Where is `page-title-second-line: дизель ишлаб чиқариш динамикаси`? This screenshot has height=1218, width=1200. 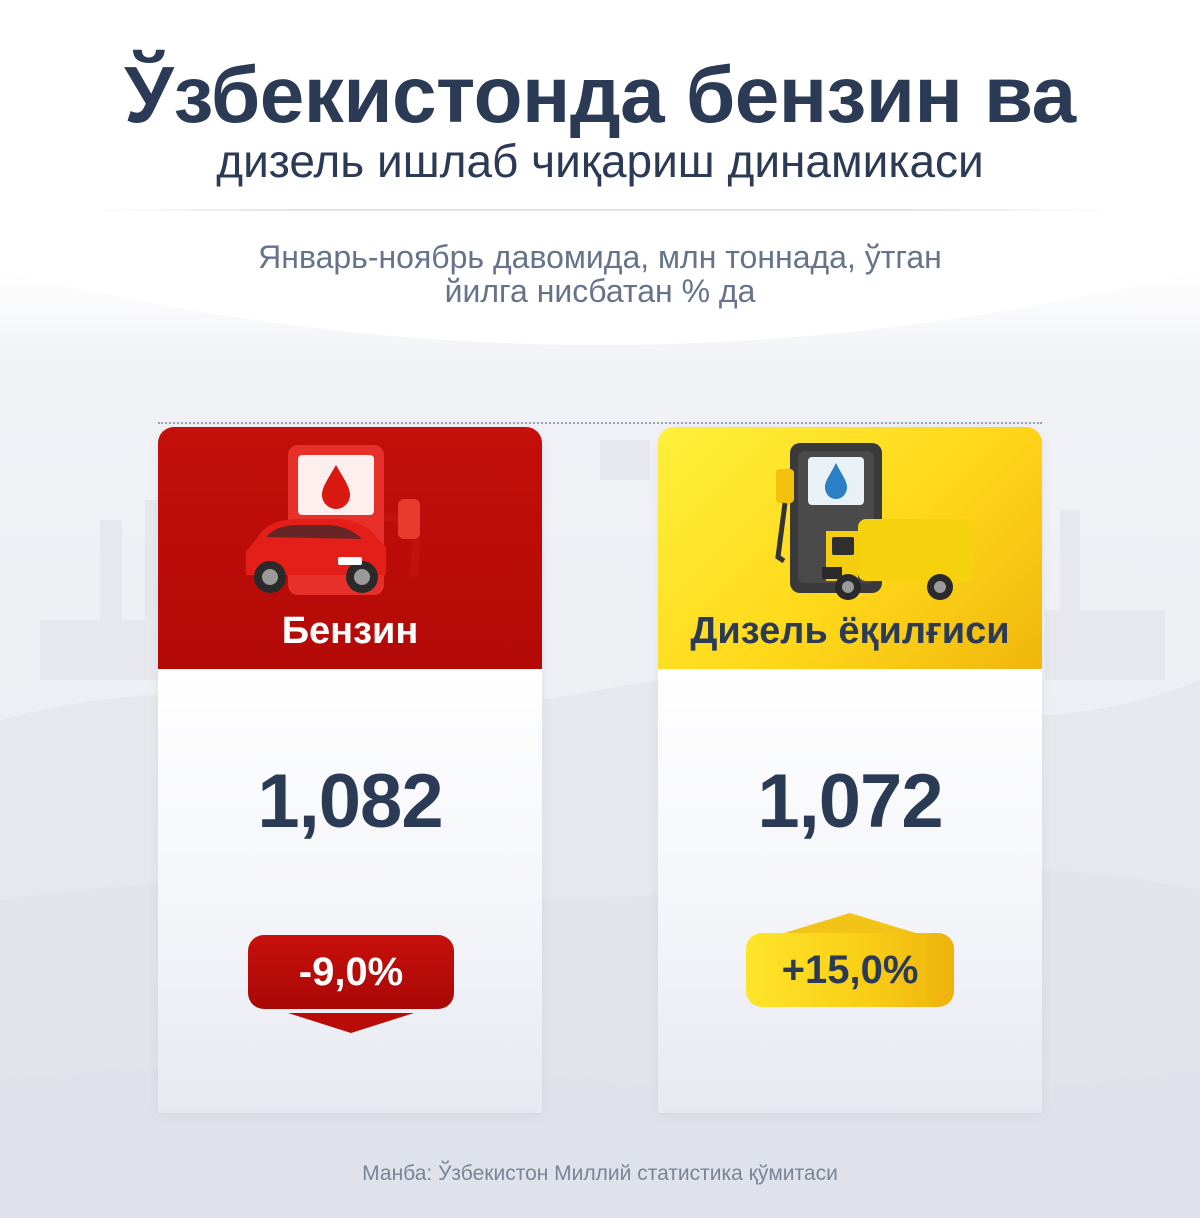
page-title-second-line: дизель ишлаб чиқариш динамикаси is located at coordinates (600, 161).